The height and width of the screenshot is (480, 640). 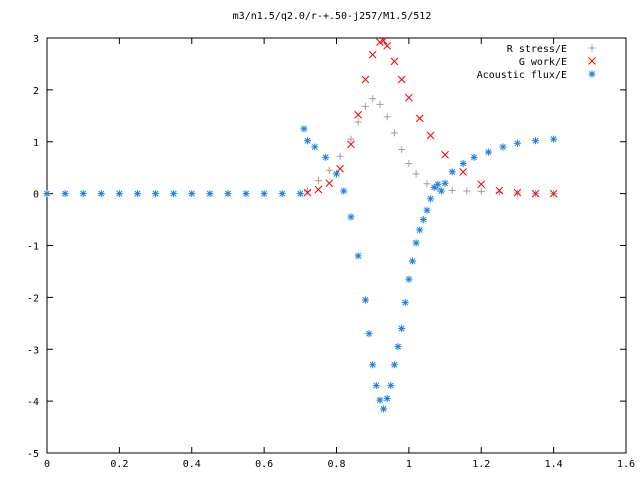 What do you see at coordinates (33, 247) in the screenshot?
I see `y-tick-label: -1` at bounding box center [33, 247].